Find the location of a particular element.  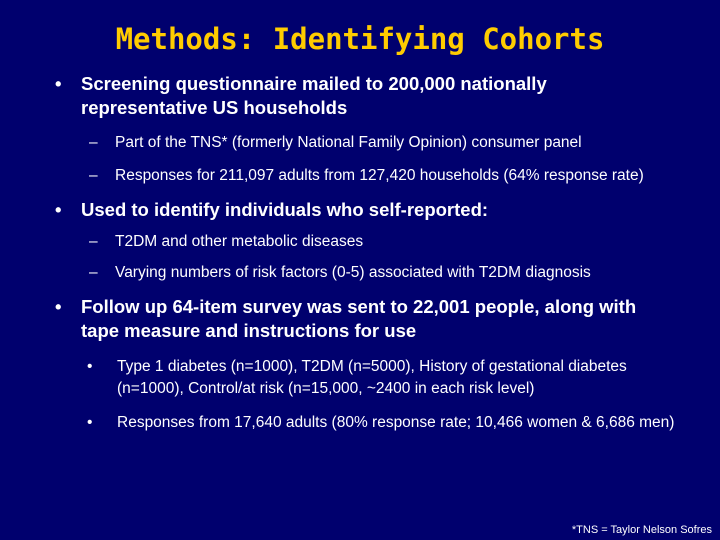

slide-title: Methods: Identifying Cohorts is located at coordinates (360, 39).